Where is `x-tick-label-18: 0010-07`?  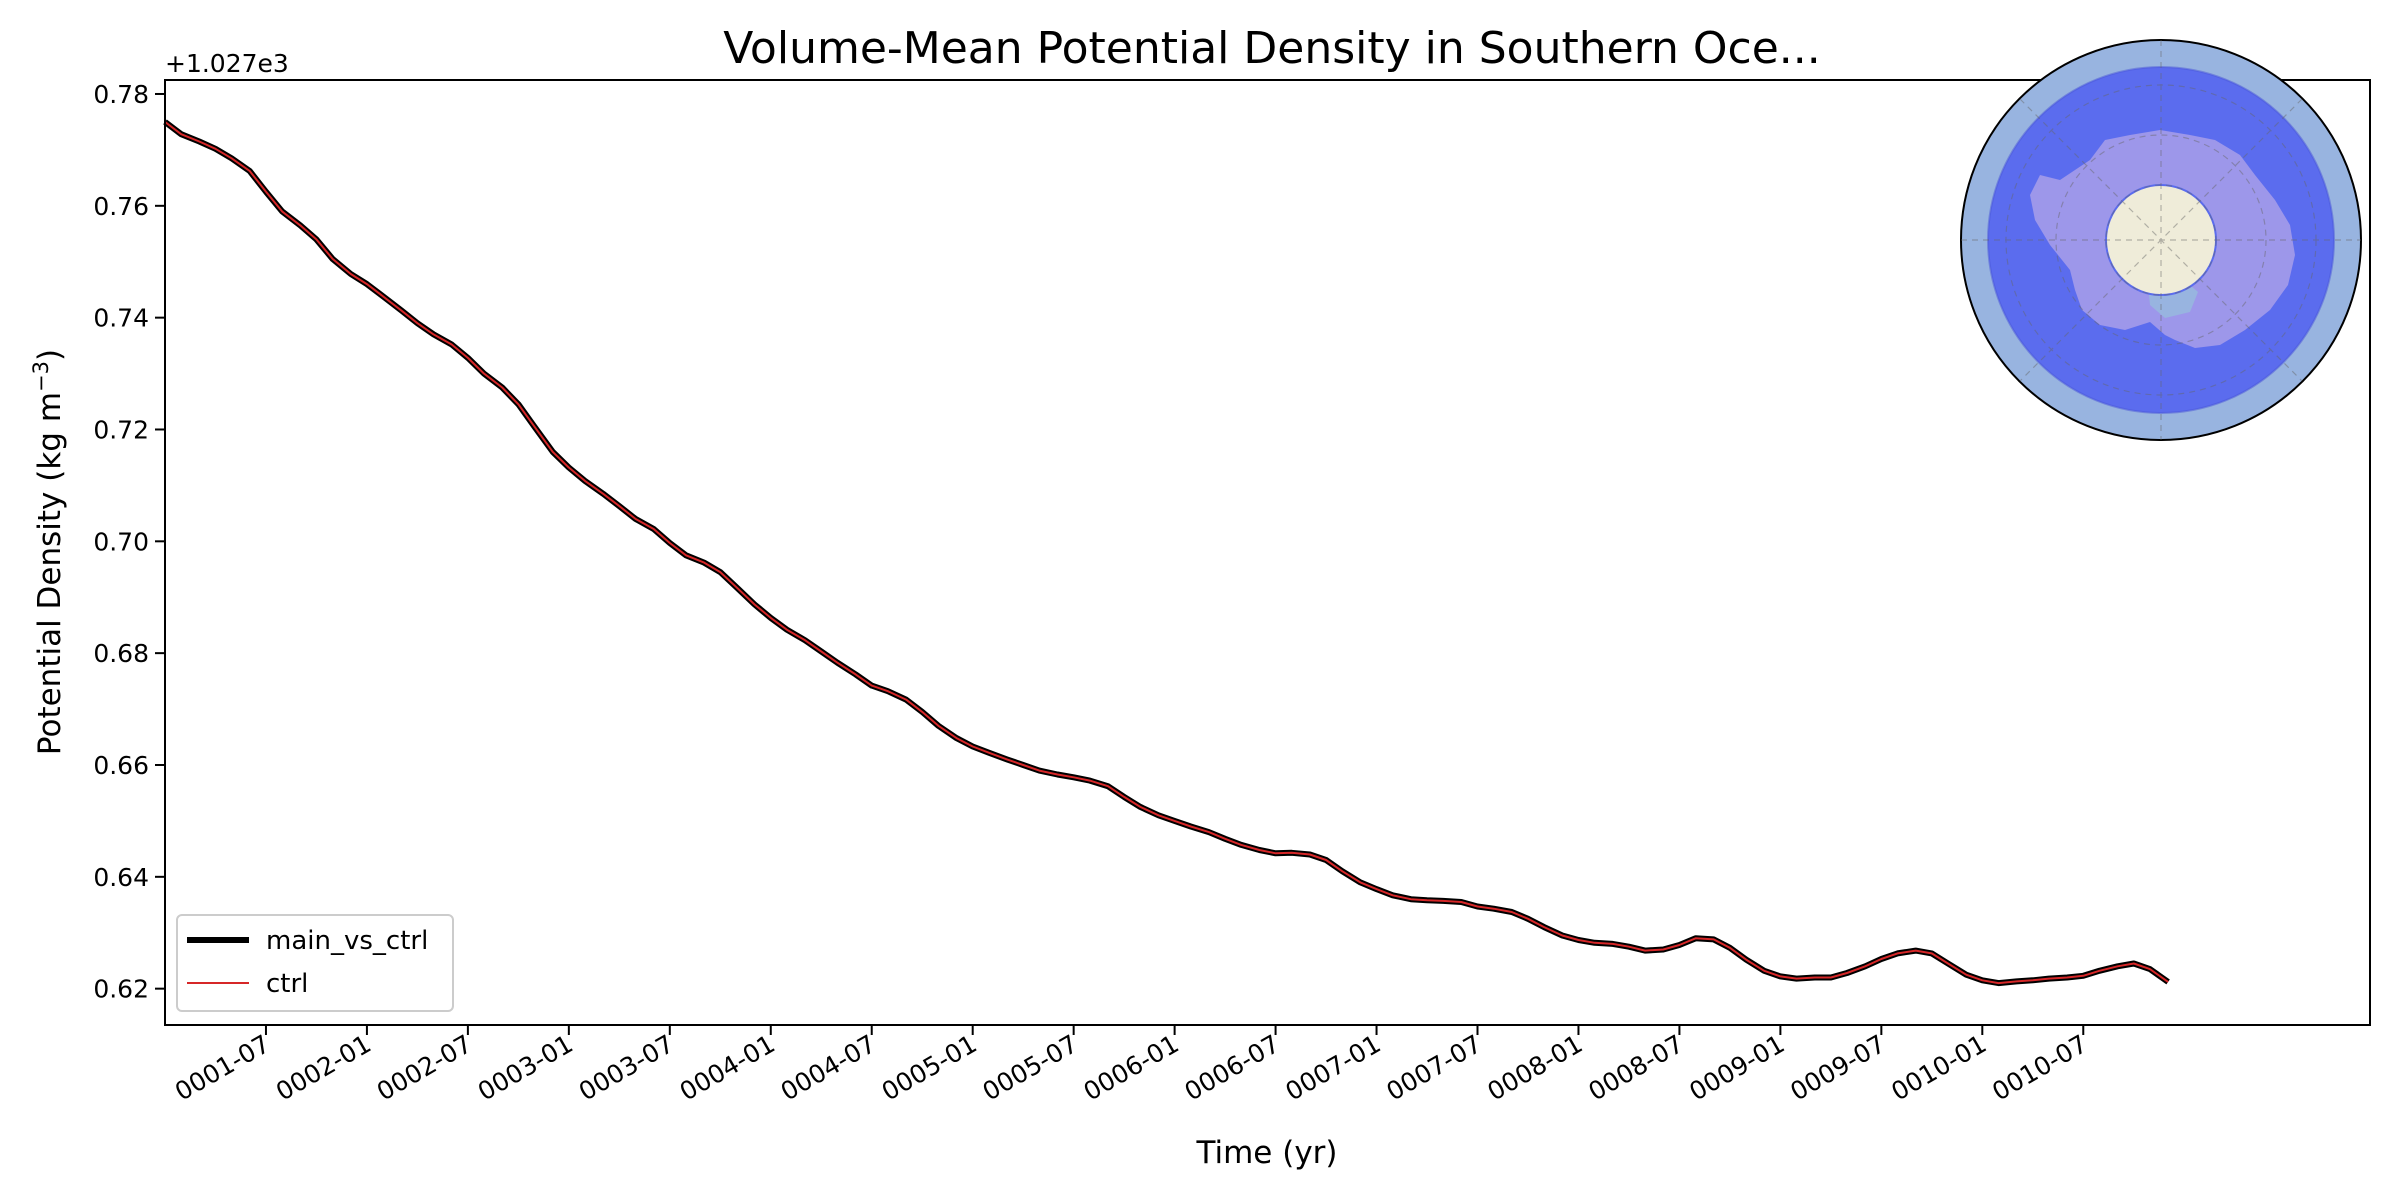
x-tick-label-18: 0010-07 is located at coordinates (2039, 1067).